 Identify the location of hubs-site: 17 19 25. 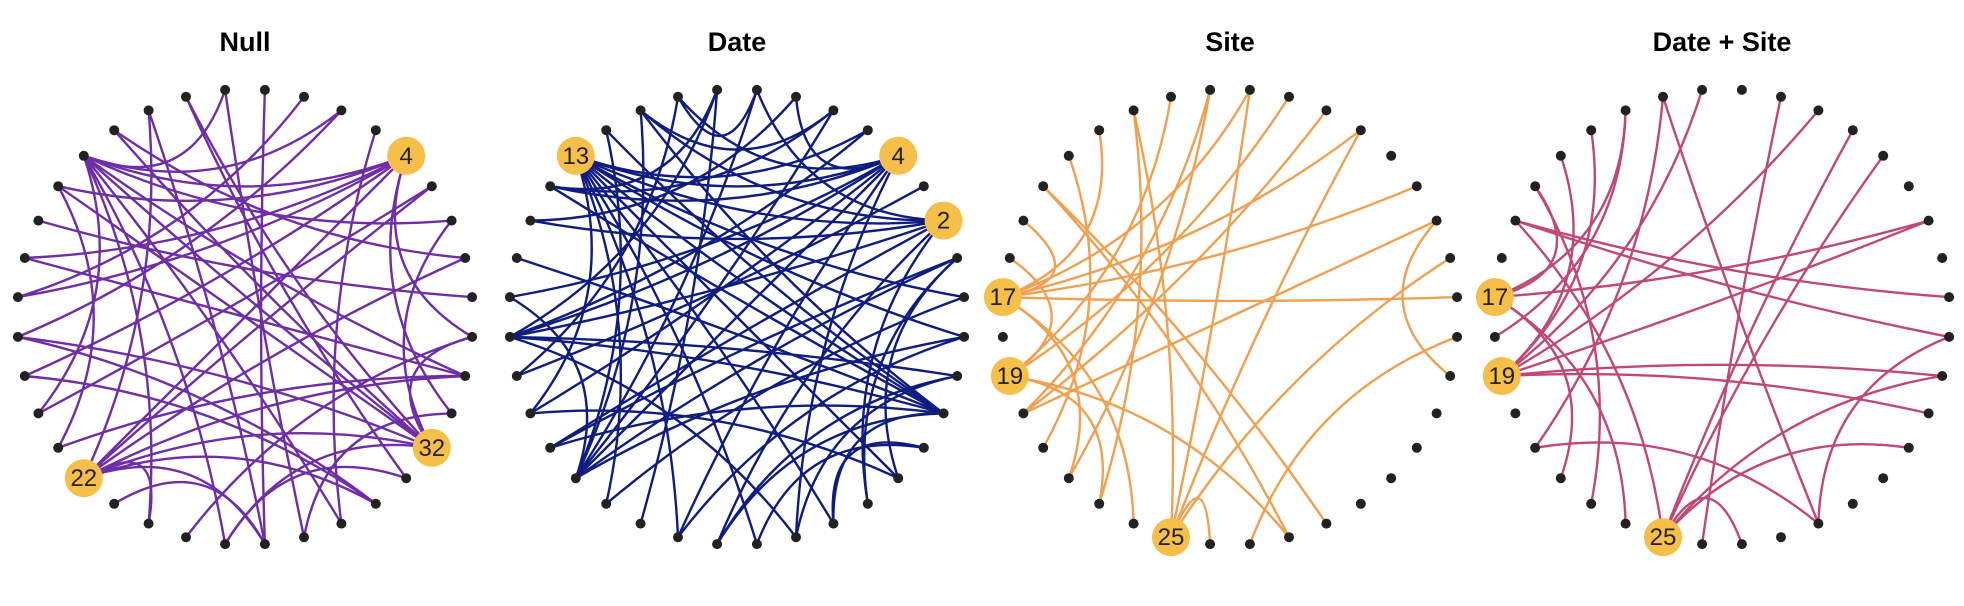
(1086, 417).